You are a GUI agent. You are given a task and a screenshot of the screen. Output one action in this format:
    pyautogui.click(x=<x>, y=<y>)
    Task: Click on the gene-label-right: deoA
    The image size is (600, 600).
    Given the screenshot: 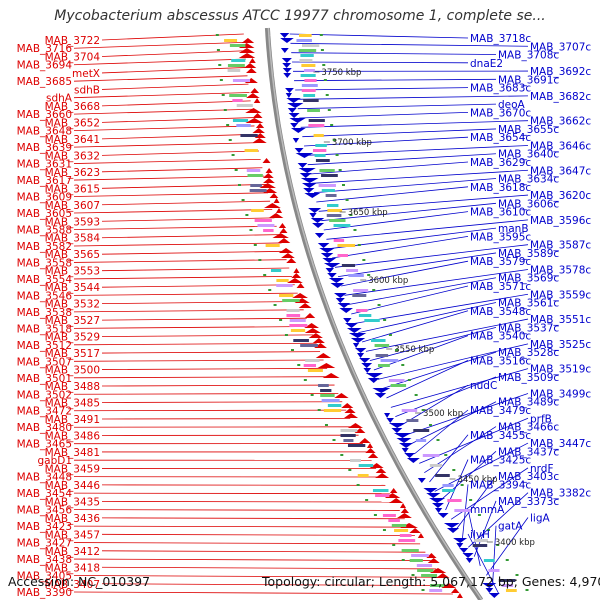 What is the action you would take?
    pyautogui.click(x=512, y=105)
    